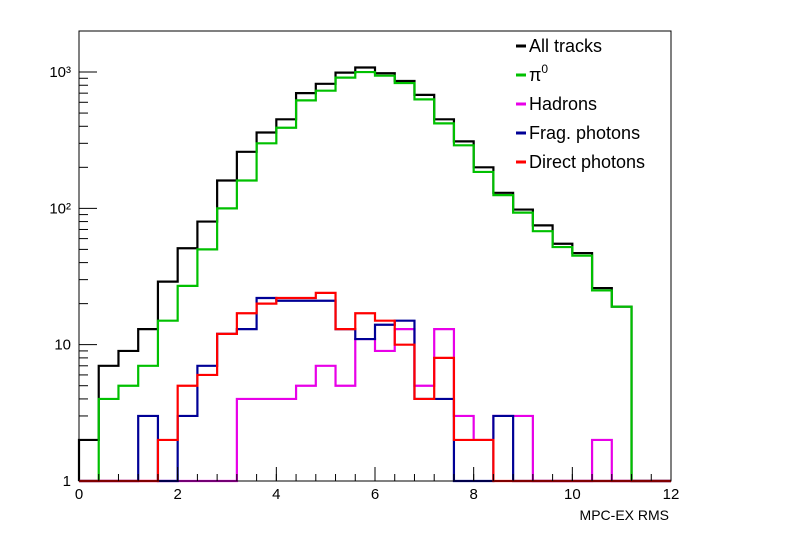 This screenshot has height=534, width=789. I want to click on legend-label: π0, so click(538, 73).